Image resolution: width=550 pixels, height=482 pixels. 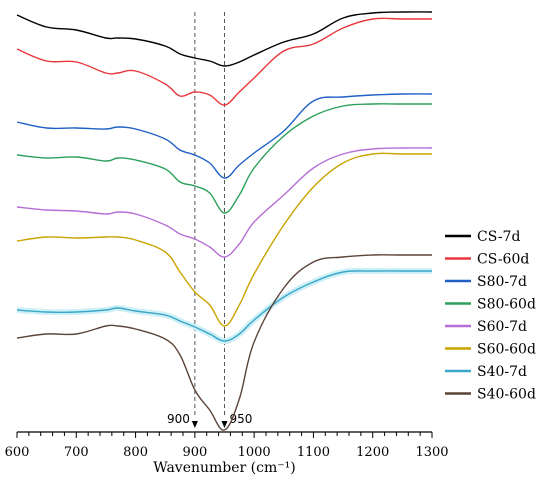 What do you see at coordinates (209, 220) in the screenshot?
I see `reference-lines: 900 950` at bounding box center [209, 220].